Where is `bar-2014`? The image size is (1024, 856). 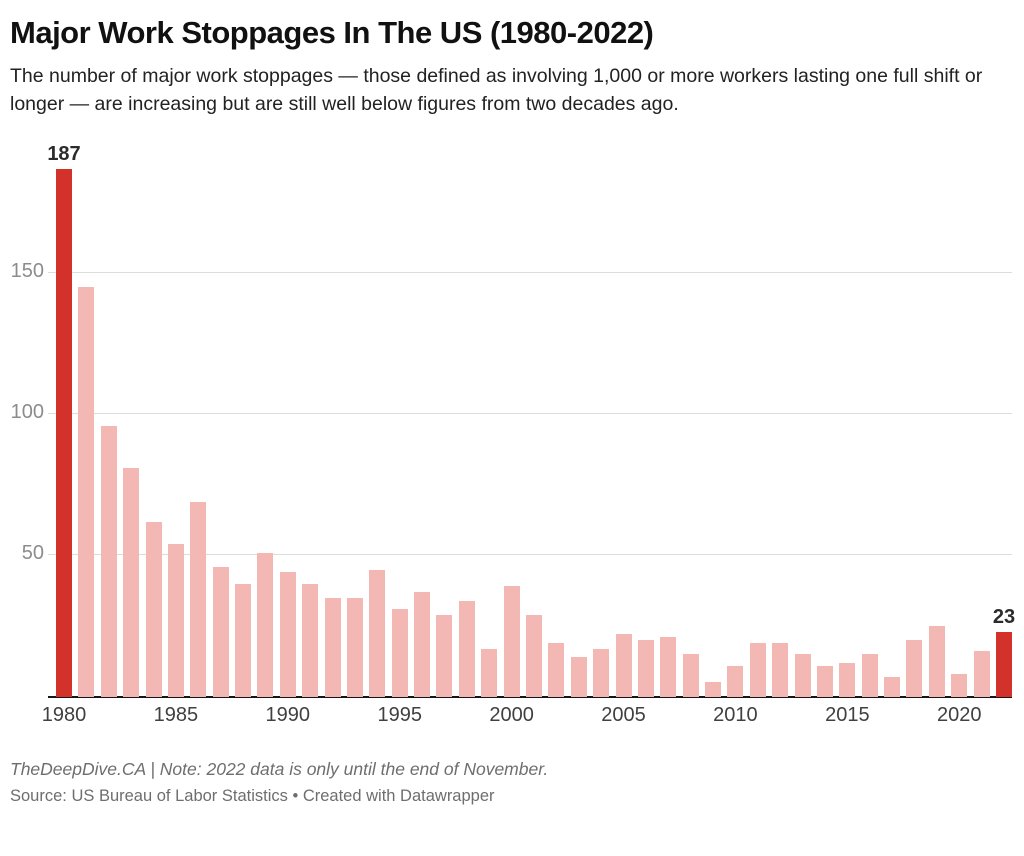 bar-2014 is located at coordinates (824, 681).